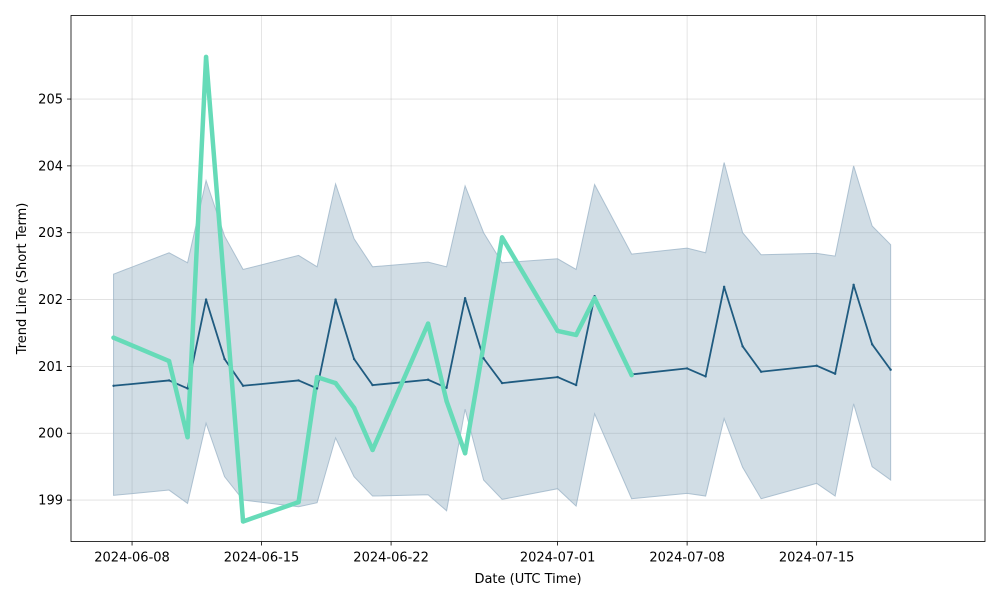 This screenshot has height=600, width=1000. I want to click on x-tick-label: 2024-07-15, so click(817, 558).